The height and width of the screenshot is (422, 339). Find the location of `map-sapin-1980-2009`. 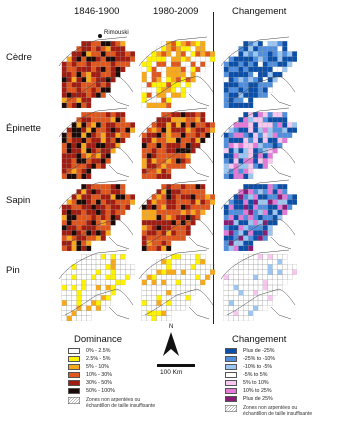

map-sapin-1980-2009 is located at coordinates (176, 215).